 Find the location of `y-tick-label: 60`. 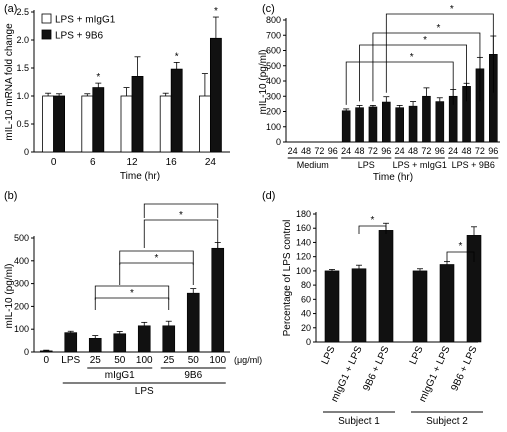

y-tick-label: 60 is located at coordinates (306, 299).